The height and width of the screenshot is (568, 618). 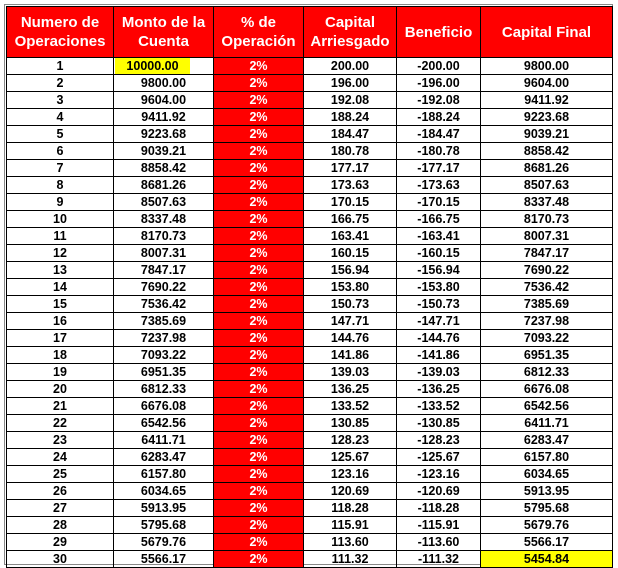 What do you see at coordinates (546, 372) in the screenshot?
I see `final-capital-cell: 6812.33` at bounding box center [546, 372].